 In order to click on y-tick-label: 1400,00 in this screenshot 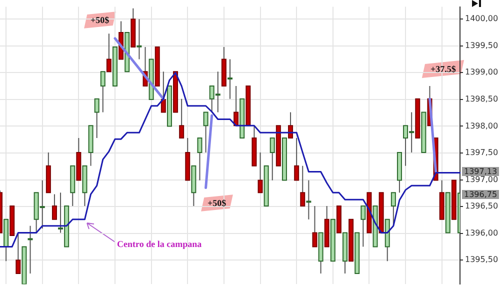, I will do `click(481, 19)`.